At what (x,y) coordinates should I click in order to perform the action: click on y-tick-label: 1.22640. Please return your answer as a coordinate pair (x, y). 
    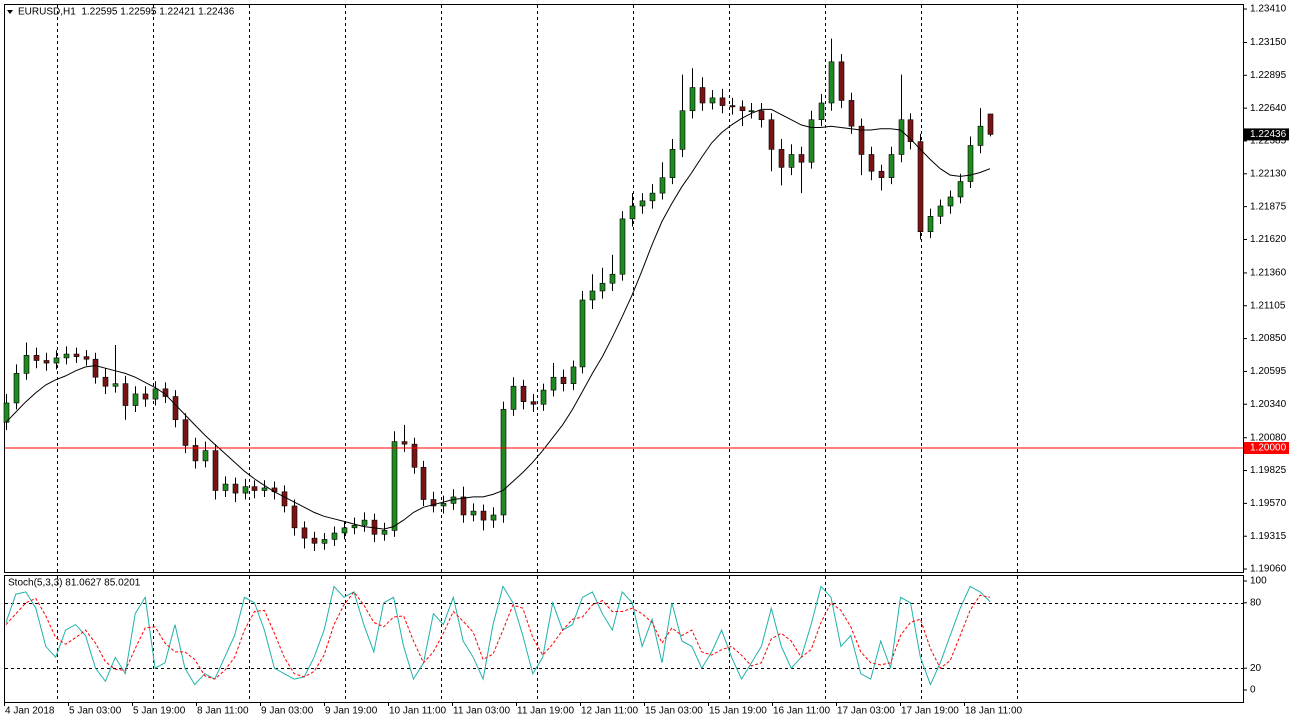
    Looking at the image, I should click on (1268, 108).